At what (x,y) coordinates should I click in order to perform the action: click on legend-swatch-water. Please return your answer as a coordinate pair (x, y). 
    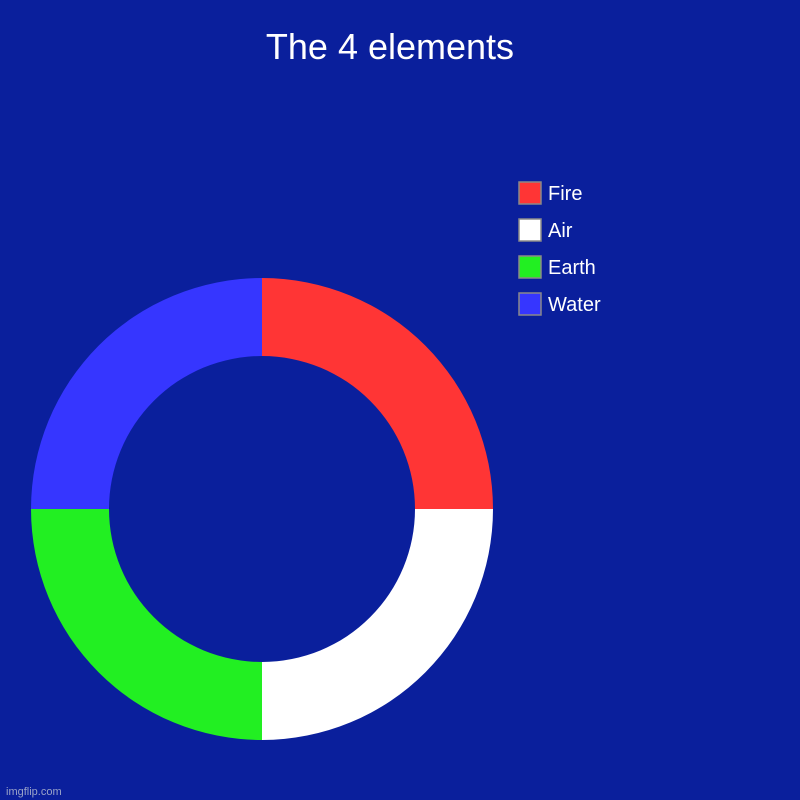
    Looking at the image, I should click on (530, 304).